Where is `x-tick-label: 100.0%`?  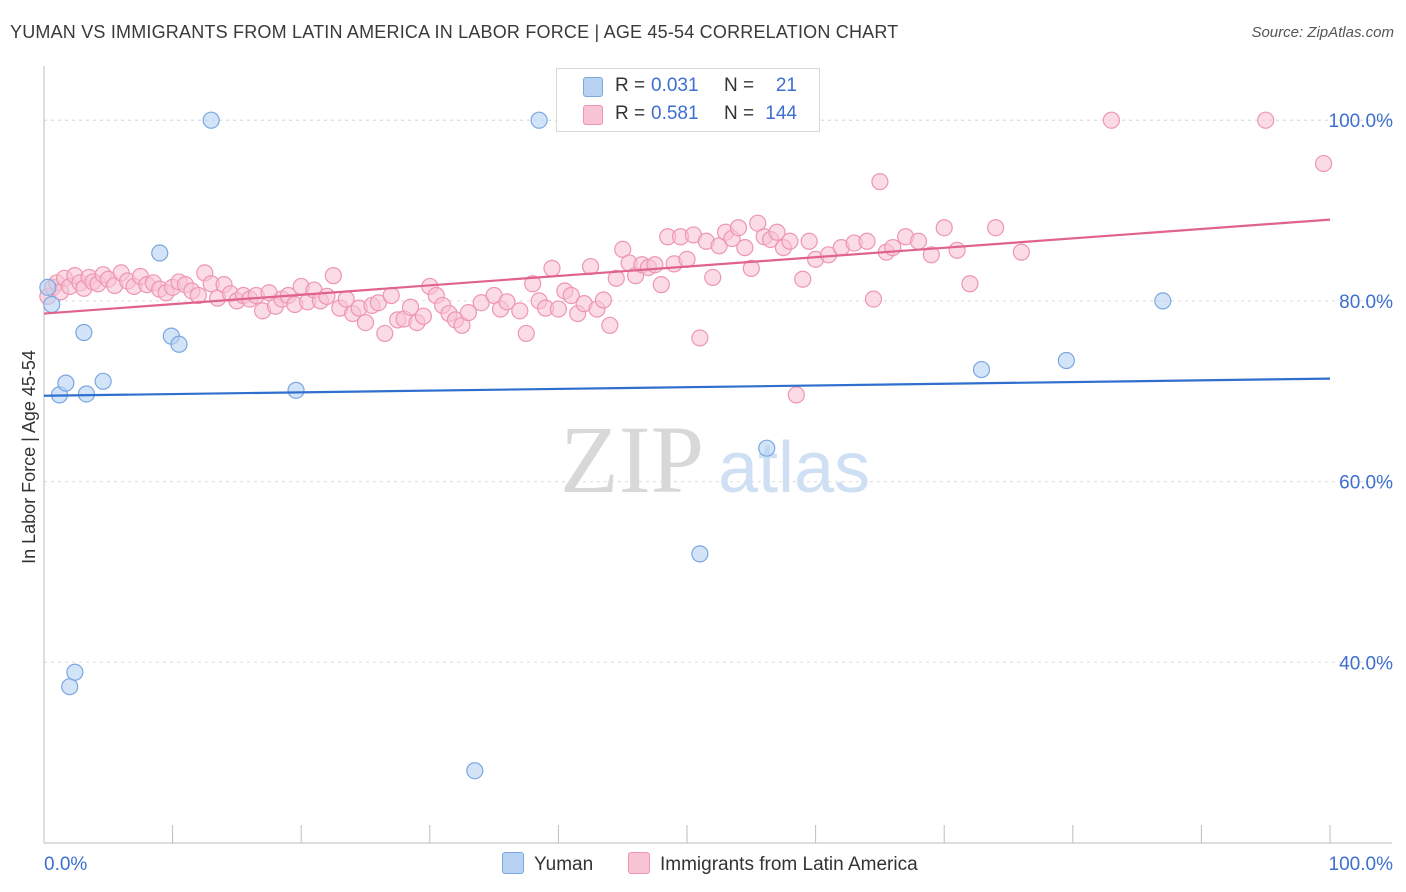 x-tick-label: 100.0% is located at coordinates (1361, 864).